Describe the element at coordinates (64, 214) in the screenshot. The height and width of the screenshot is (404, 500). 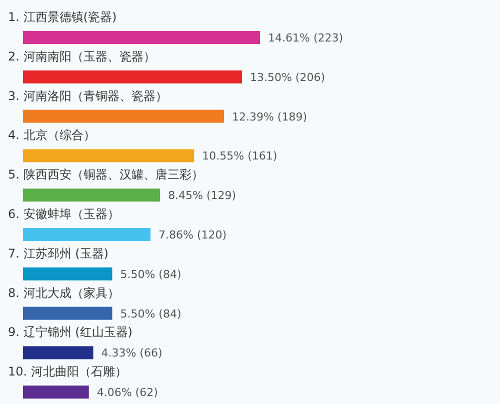
I see `y-tick-label: 6. 安徽蚌埠（玉器）` at that location.